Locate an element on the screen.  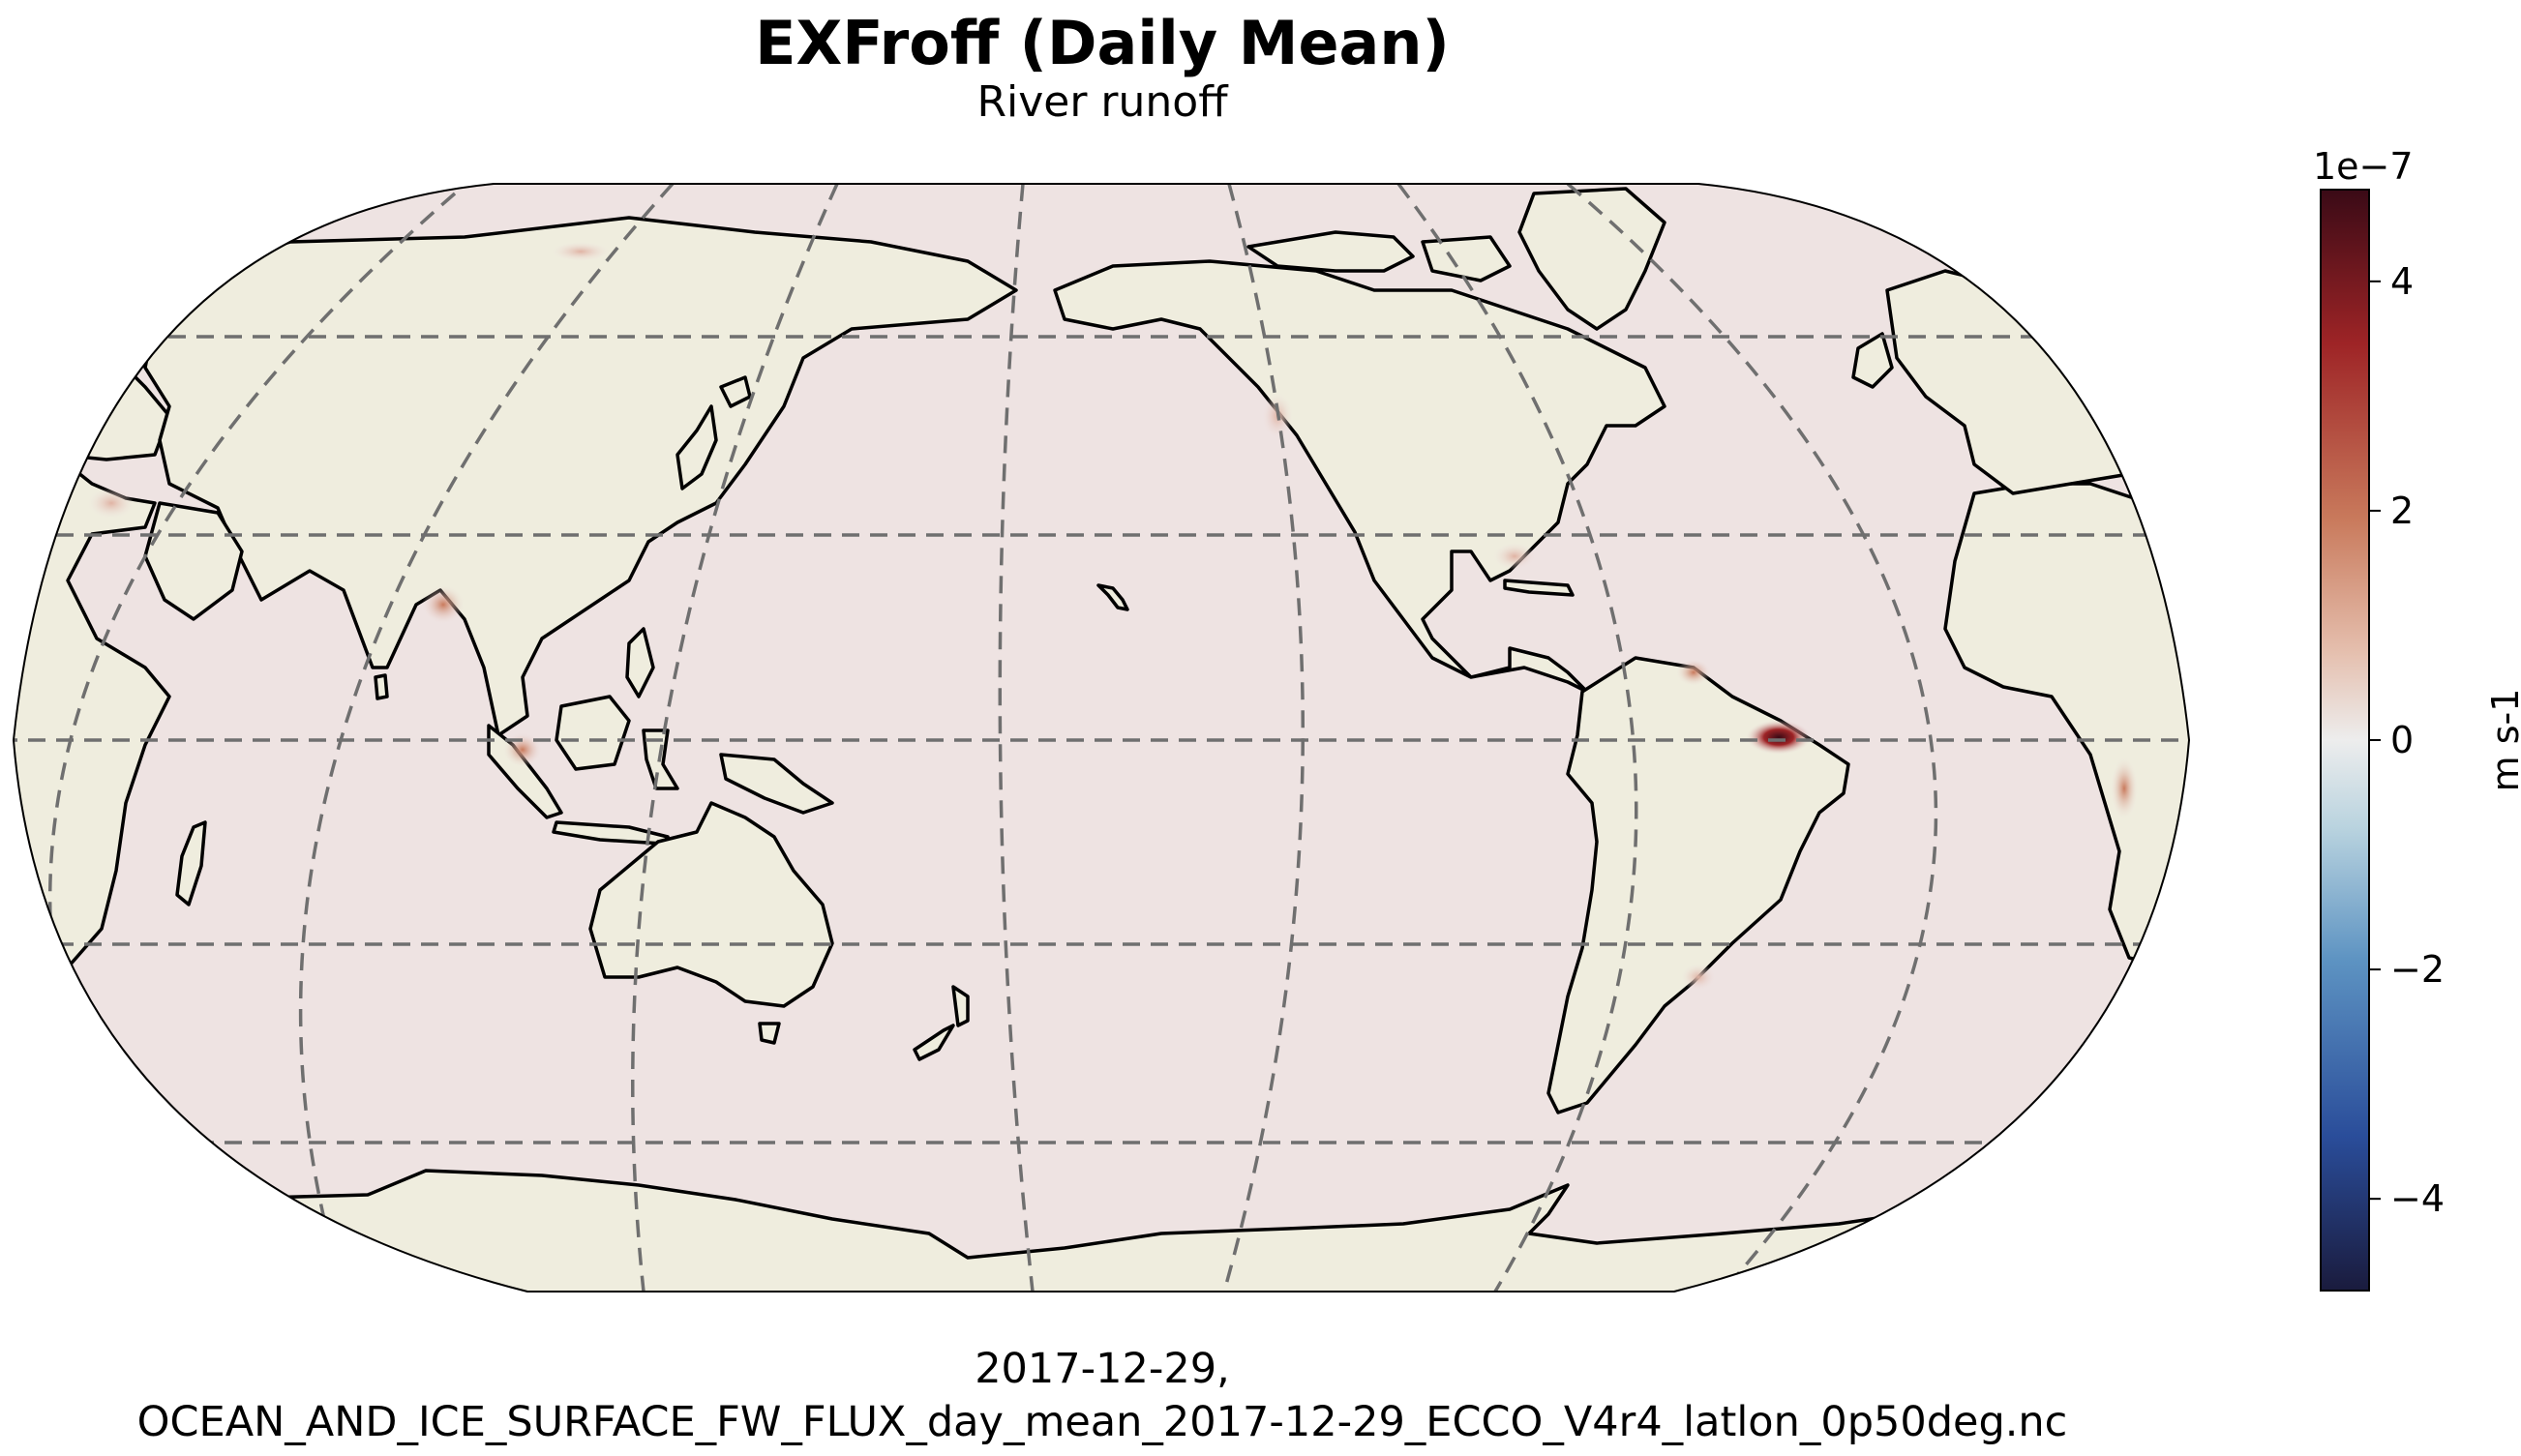
colorbar-ticks: 4 2 0 −2 −4 is located at coordinates (2407, 740).